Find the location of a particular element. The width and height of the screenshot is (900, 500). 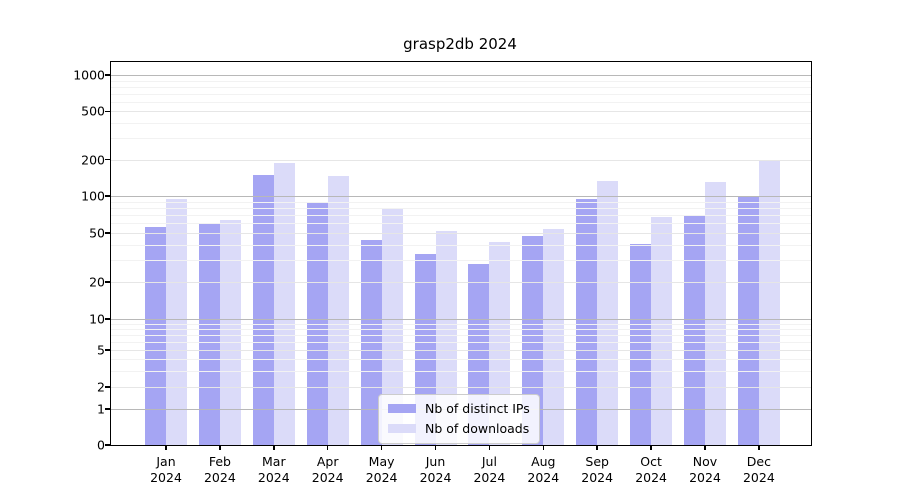

y-tick-label: 200 is located at coordinates (93, 160).